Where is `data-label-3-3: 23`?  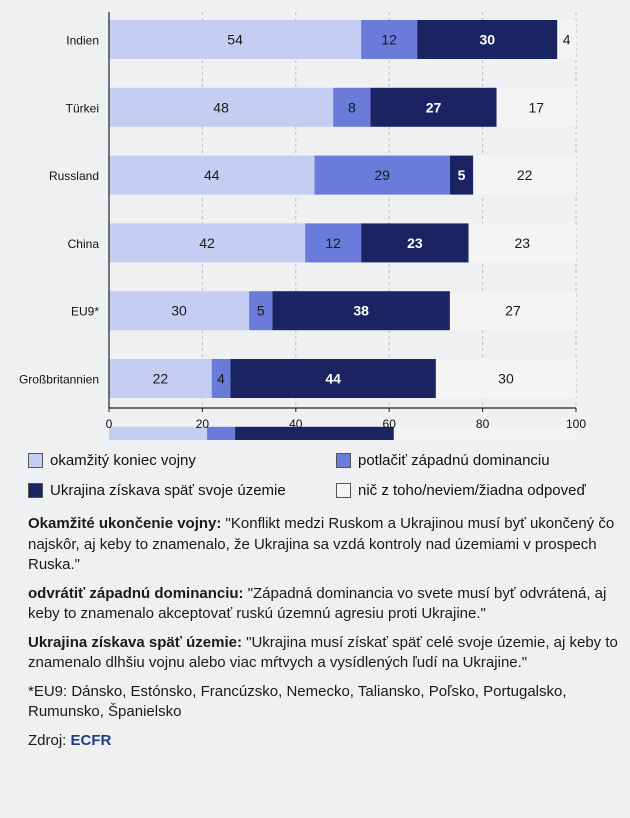
data-label-3-3: 23 is located at coordinates (523, 243).